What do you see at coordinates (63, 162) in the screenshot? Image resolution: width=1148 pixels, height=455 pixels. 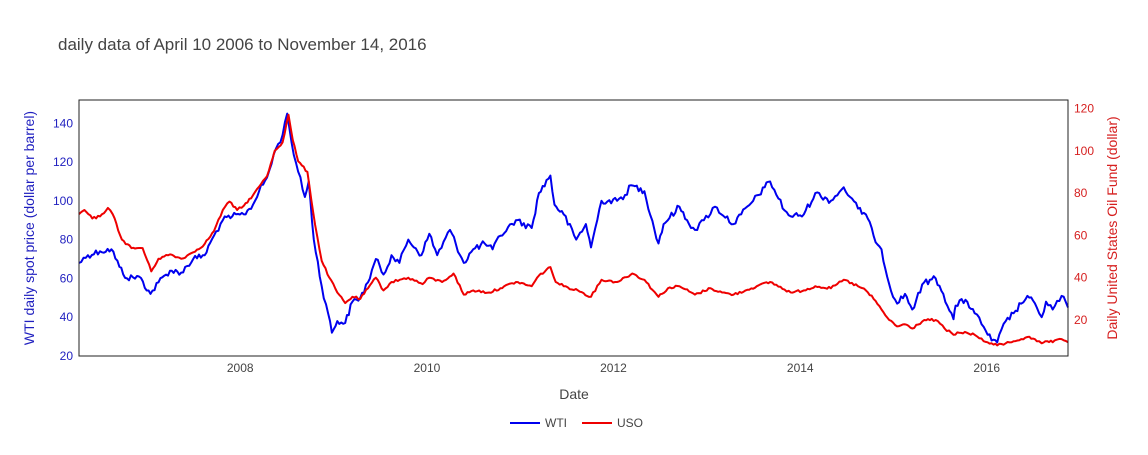 I see `left-tick-label: 120` at bounding box center [63, 162].